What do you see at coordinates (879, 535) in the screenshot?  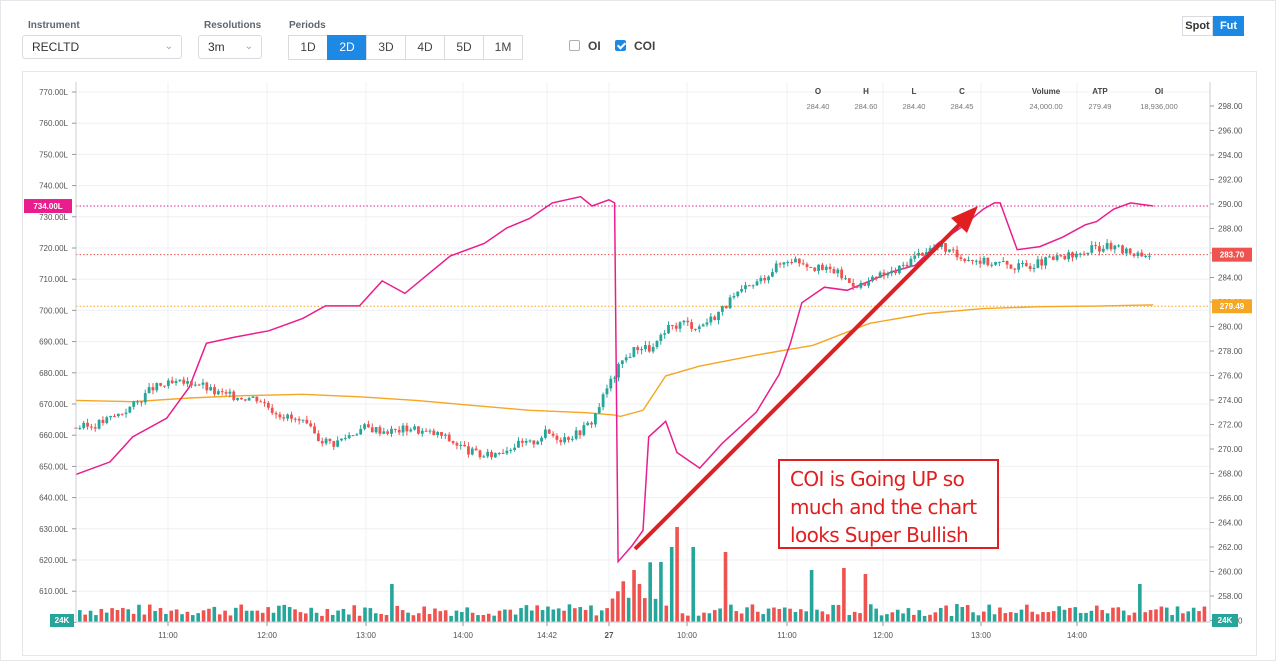 I see `annotation-line: looks Super Bullish` at bounding box center [879, 535].